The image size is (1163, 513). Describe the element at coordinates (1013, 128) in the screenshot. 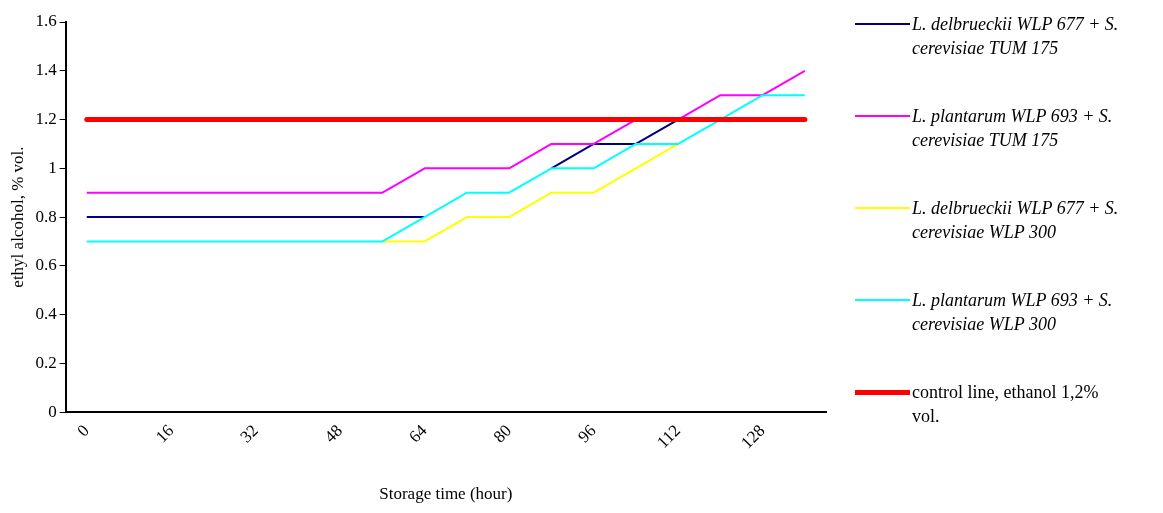

I see `legend-label: L. plantarum WLP 693 + S. cerevisiae TUM 175` at that location.